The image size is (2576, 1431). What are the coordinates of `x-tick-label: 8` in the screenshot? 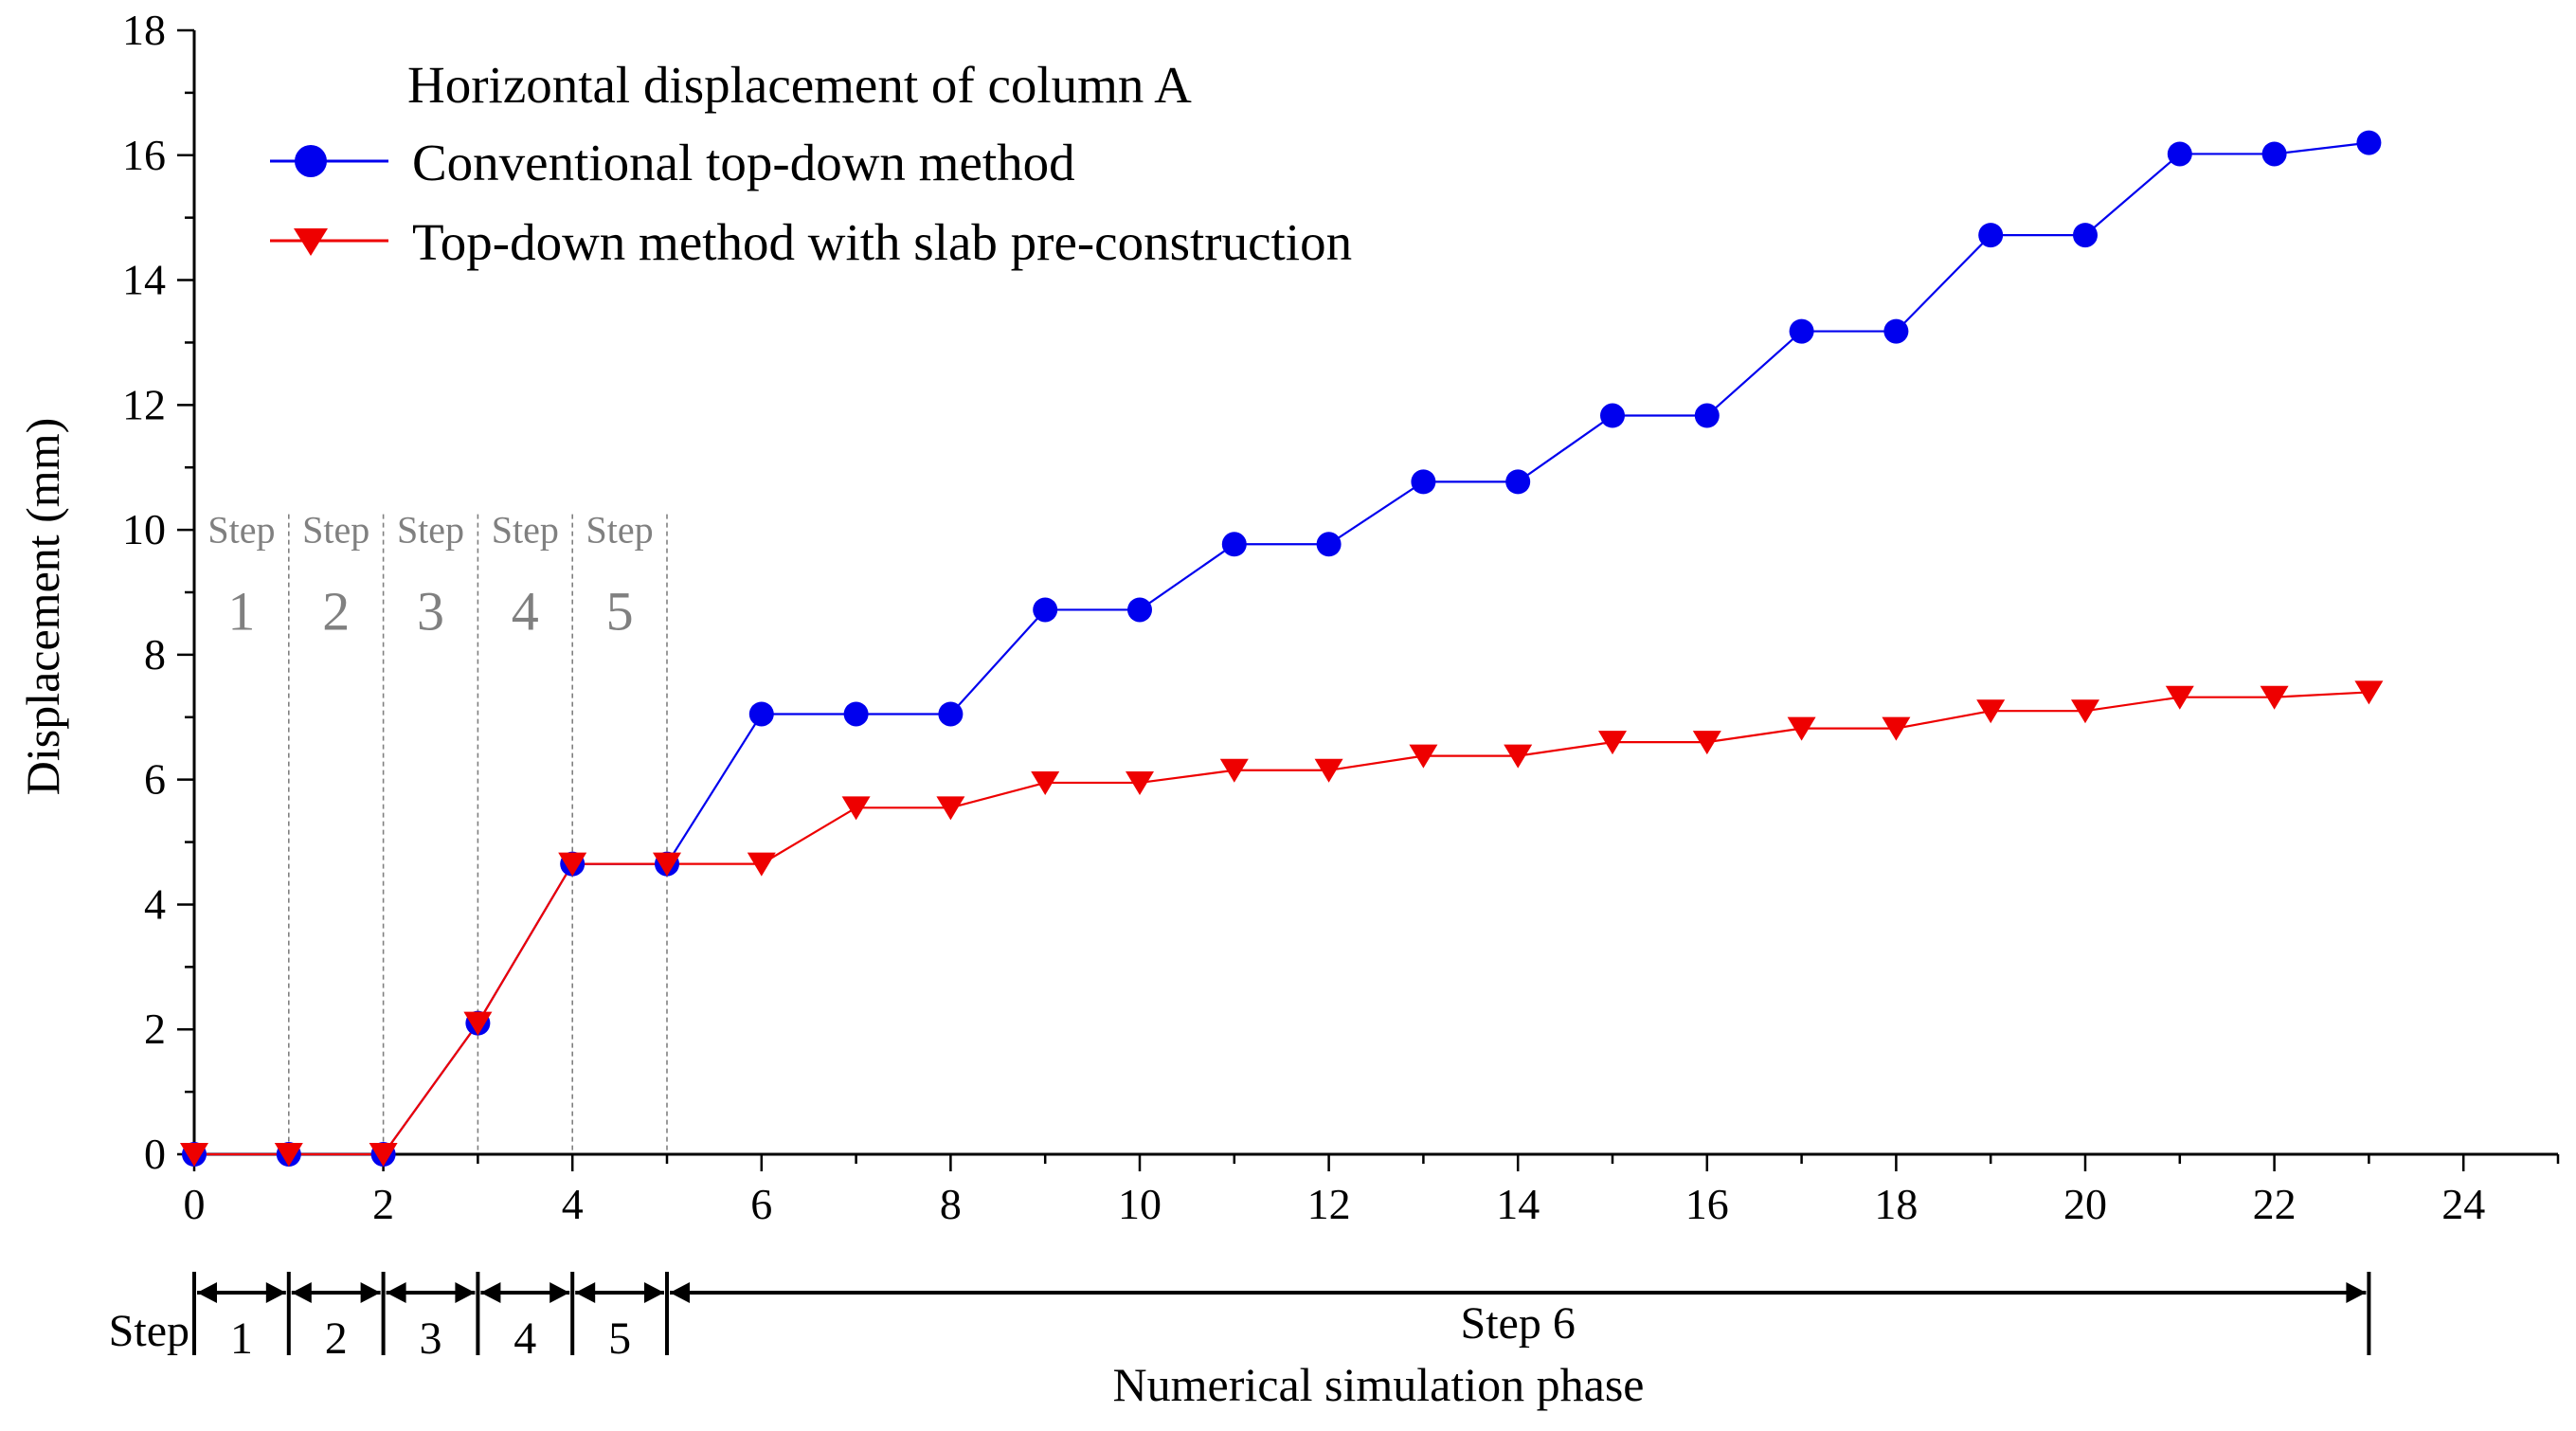 It's located at (951, 1204).